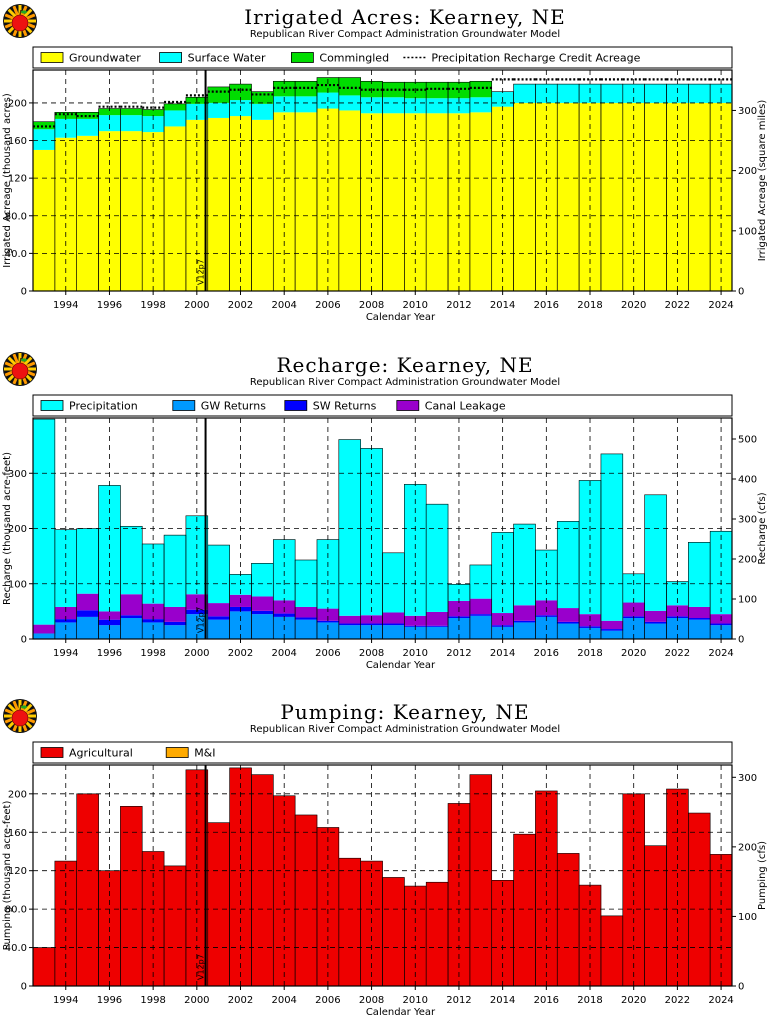 The height and width of the screenshot is (1024, 768). I want to click on x-tick-label: 2004, so click(283, 653).